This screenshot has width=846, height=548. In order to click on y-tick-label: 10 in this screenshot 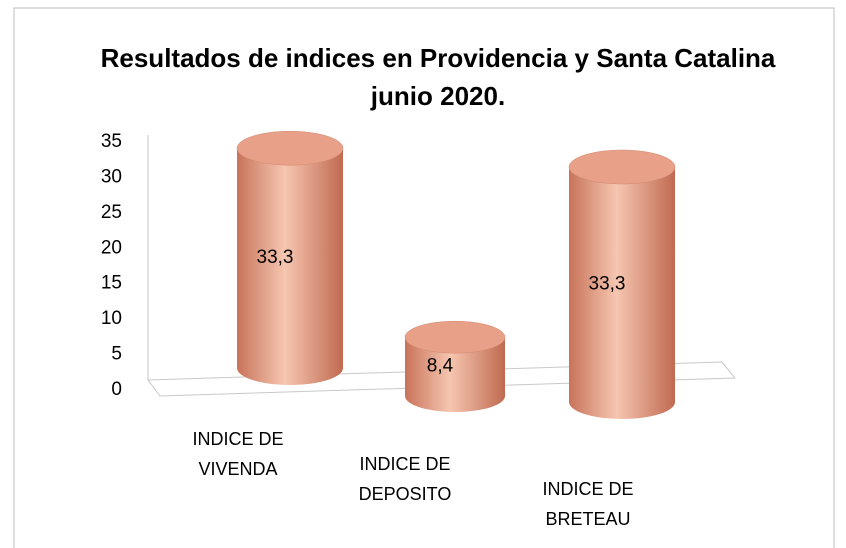, I will do `click(111, 318)`.